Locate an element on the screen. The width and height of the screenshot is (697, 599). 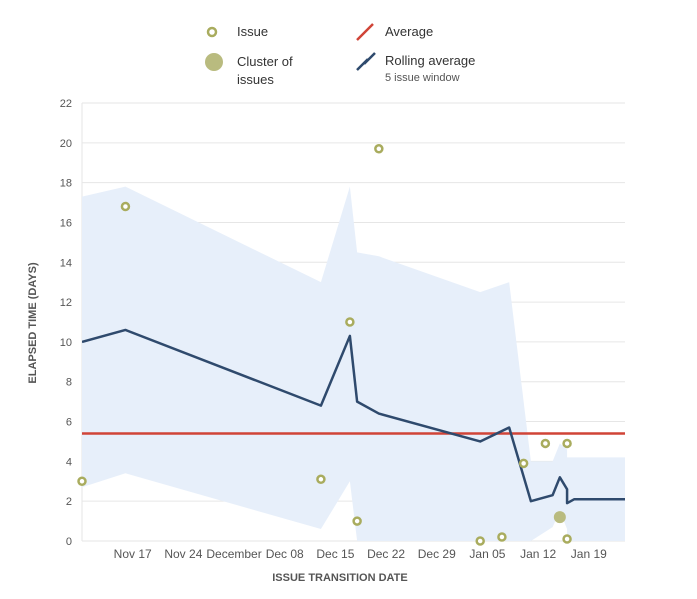
issue-legend-icon is located at coordinates (212, 32).